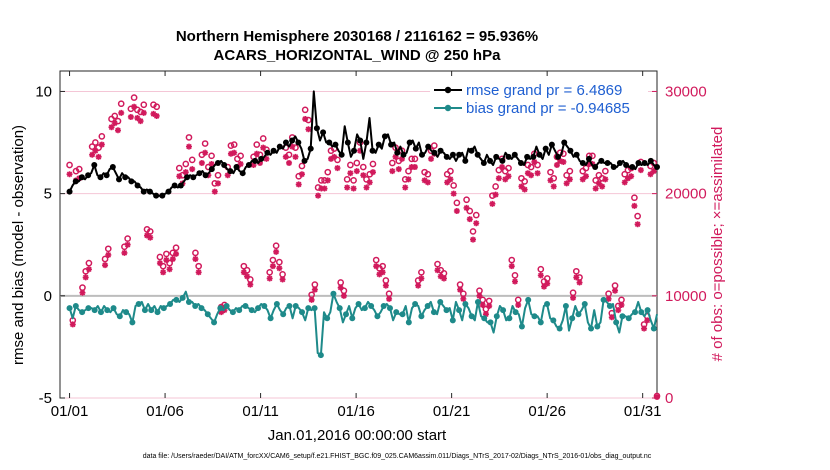 This screenshot has width=830, height=470. What do you see at coordinates (18, 245) in the screenshot?
I see `y-axis-label: rmse and bias (model - observation)` at bounding box center [18, 245].